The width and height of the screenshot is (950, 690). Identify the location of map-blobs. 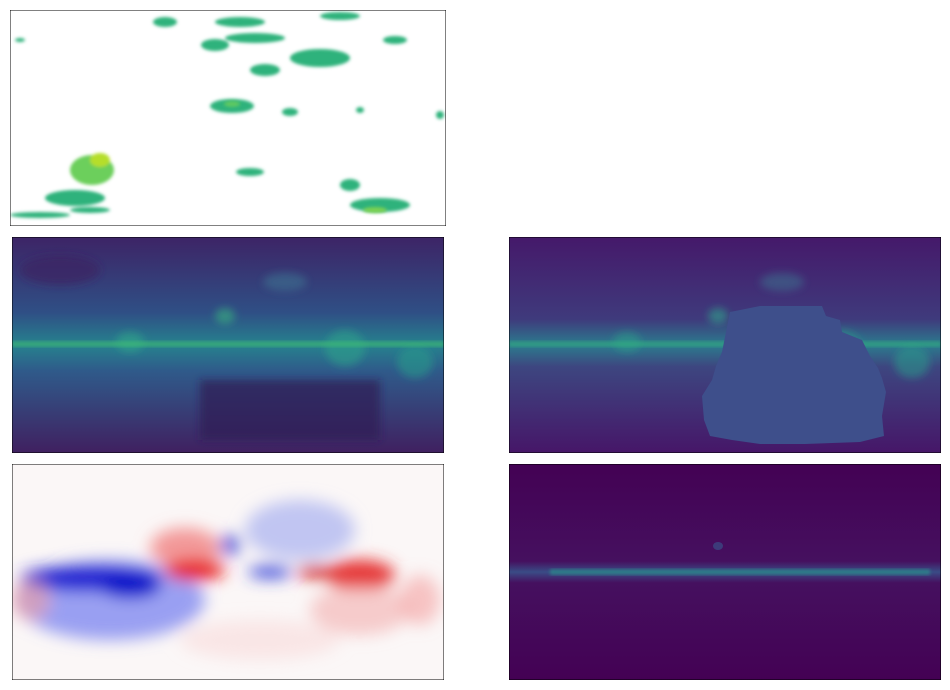
(227, 115).